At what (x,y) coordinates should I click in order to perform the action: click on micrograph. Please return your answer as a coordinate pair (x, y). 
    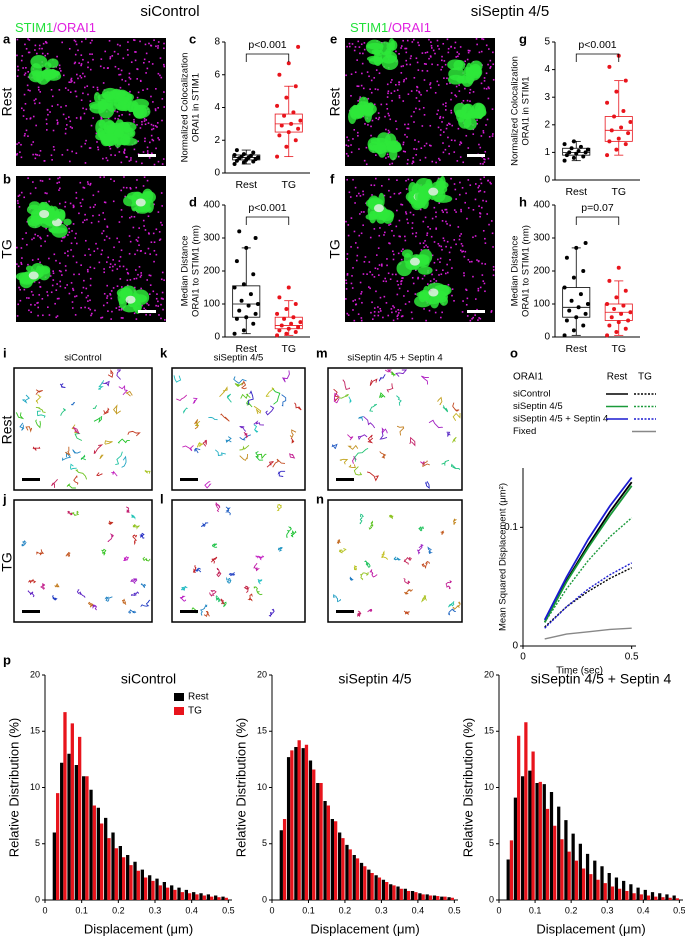
    Looking at the image, I should click on (420, 102).